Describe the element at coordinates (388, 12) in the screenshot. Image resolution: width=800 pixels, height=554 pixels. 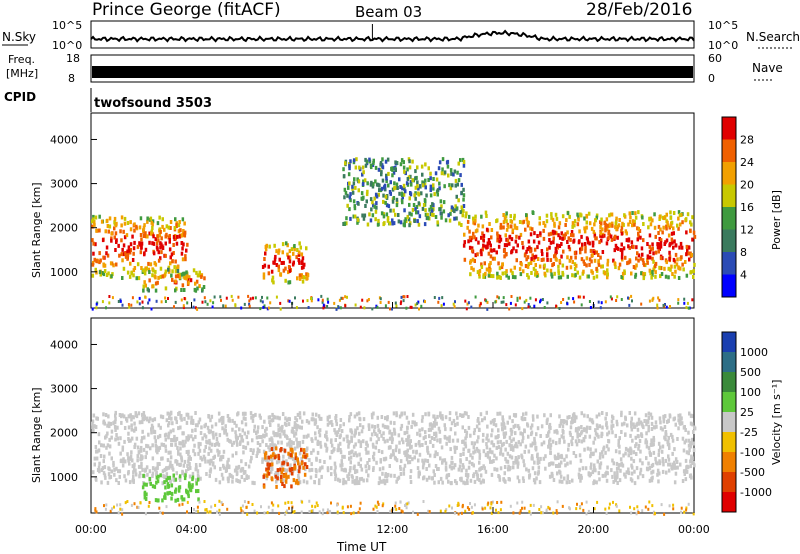
I see `beam-label: Beam 03` at that location.